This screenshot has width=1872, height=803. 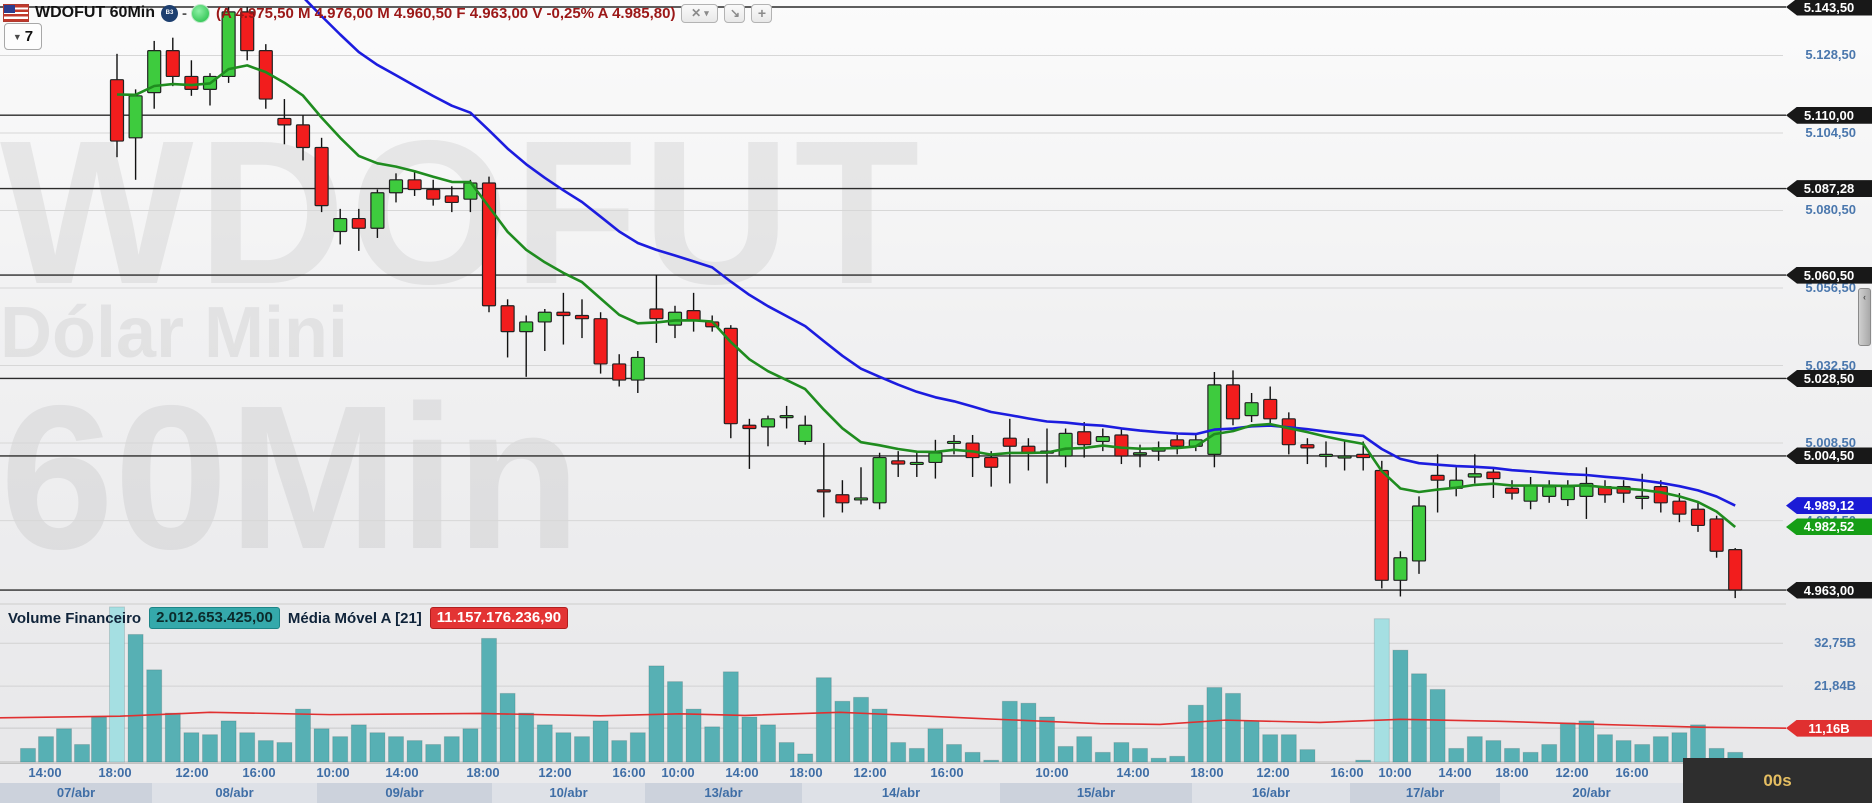 I want to click on axis-scrollbar-thumb: ‹, so click(x=1864, y=317).